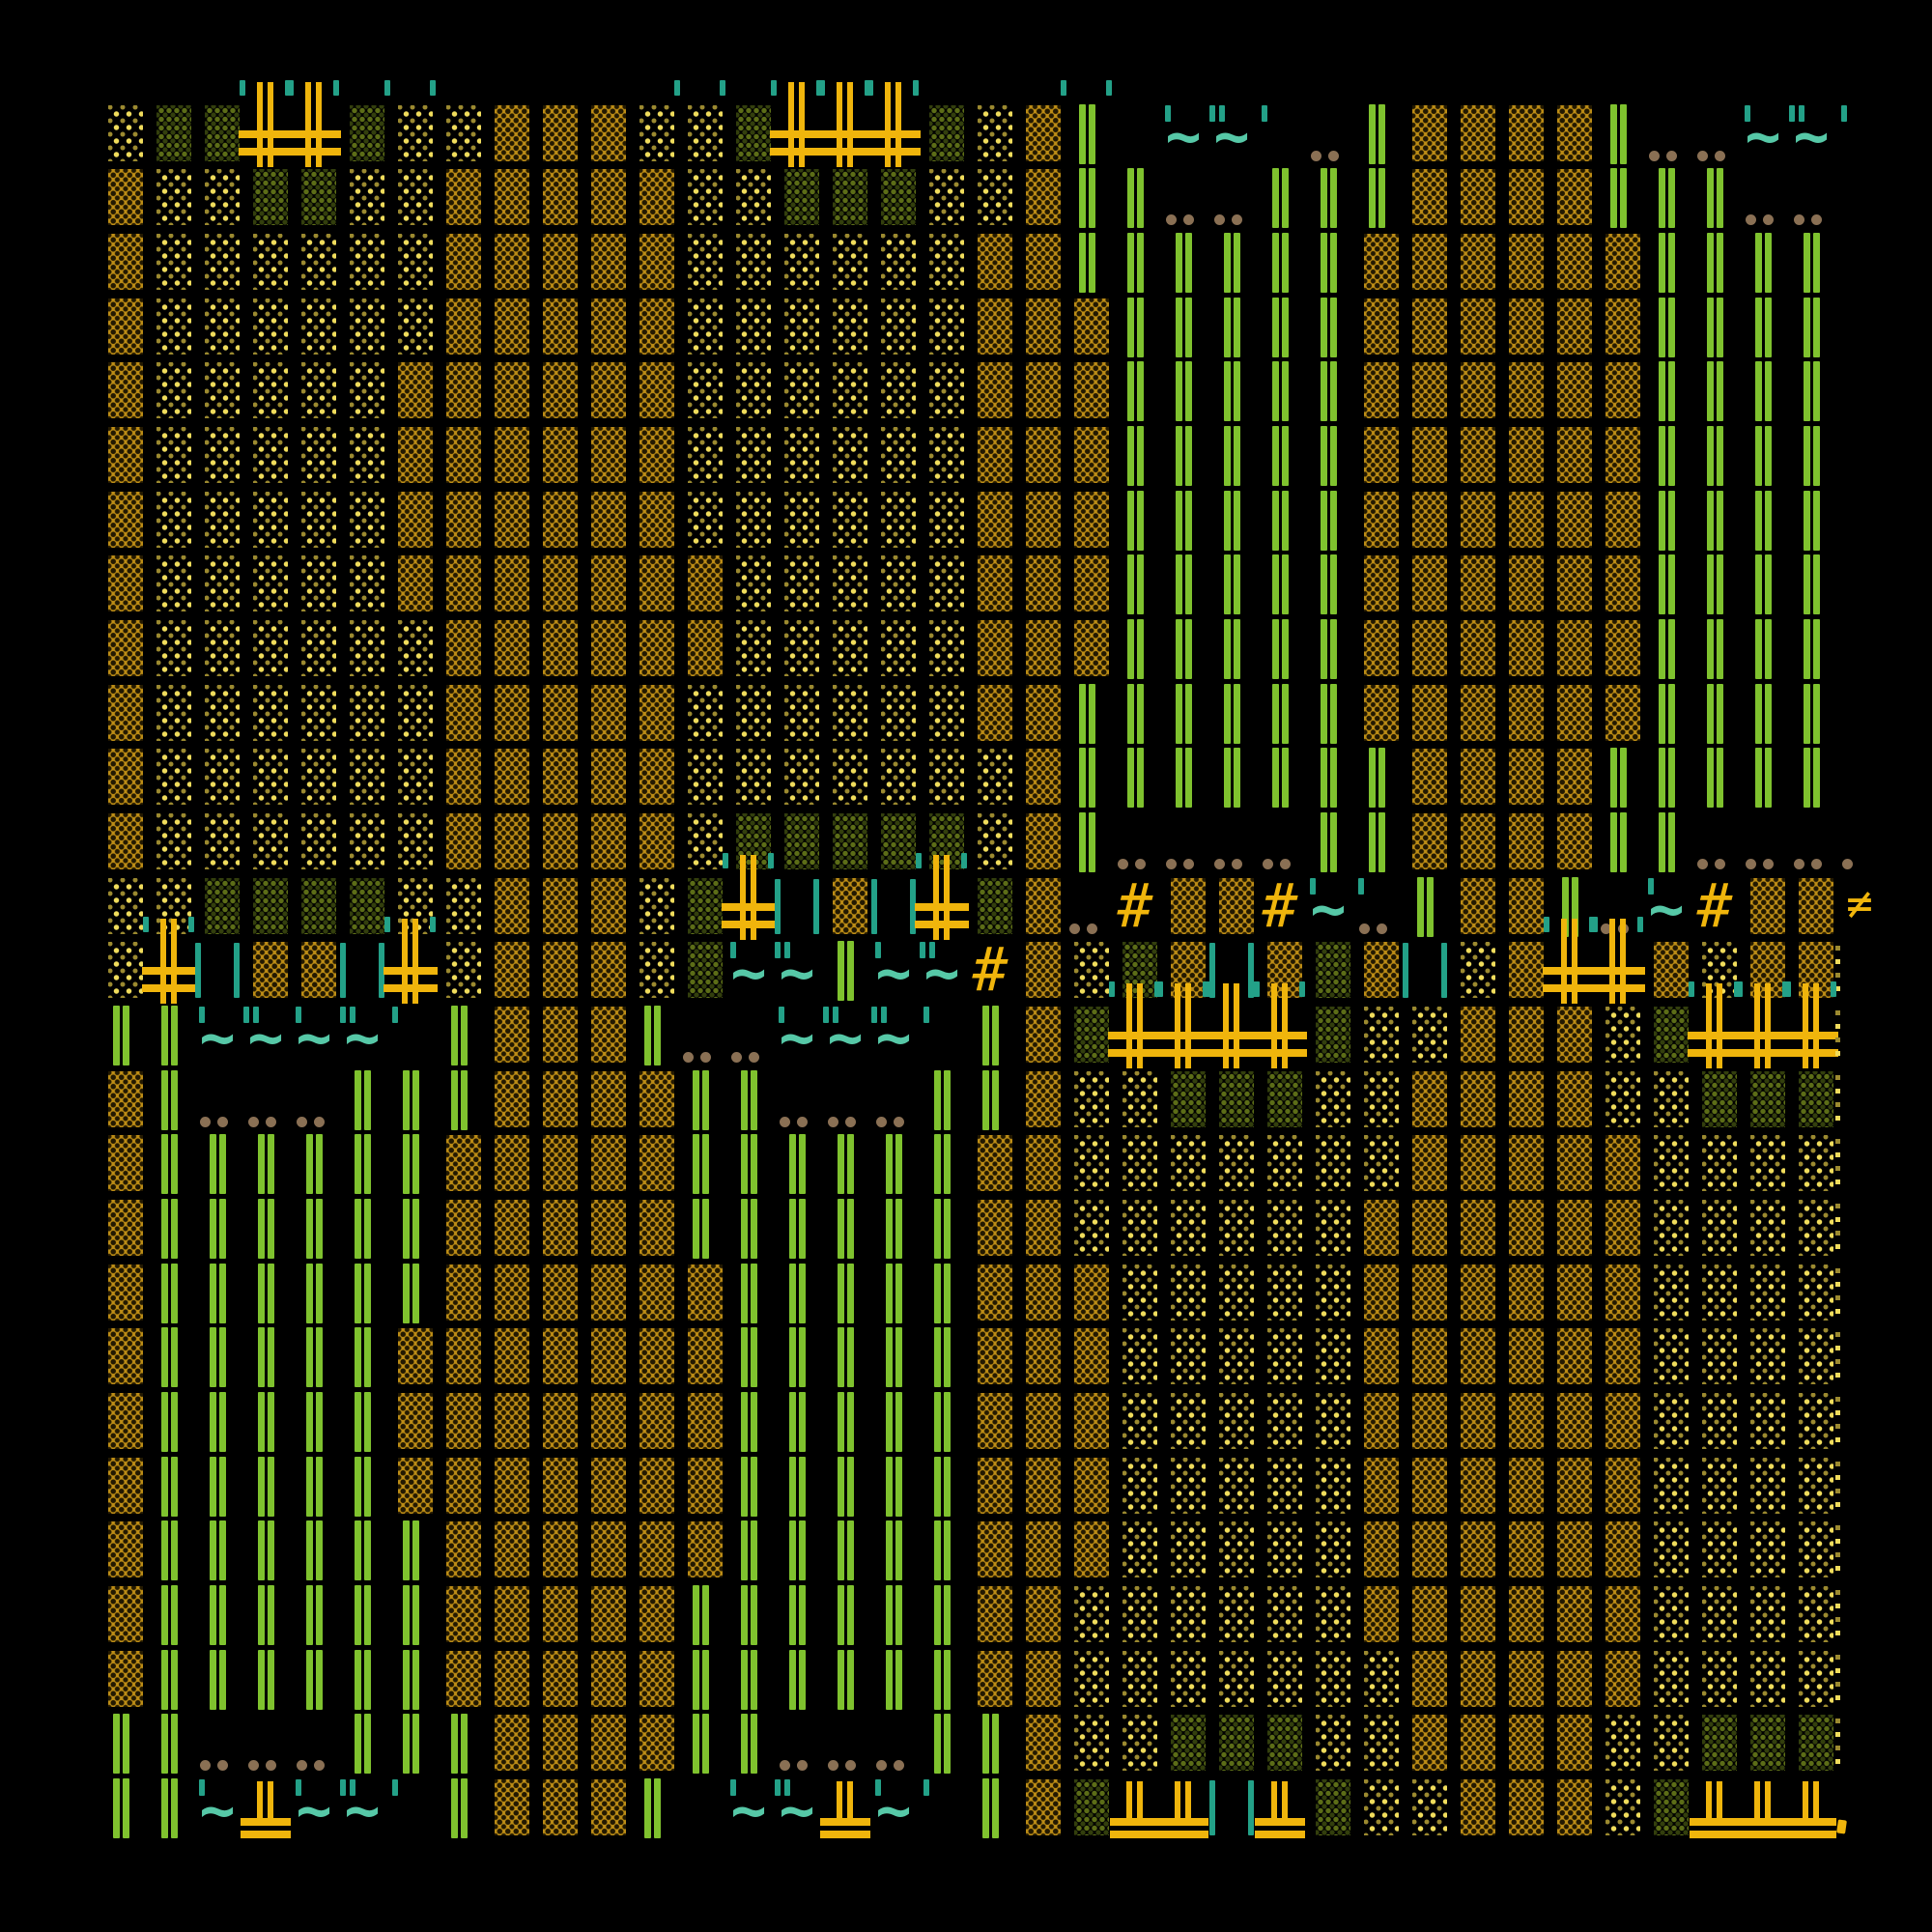 The width and height of the screenshot is (1932, 1932). Describe the element at coordinates (1859, 907) in the screenshot. I see `yellow-not-equal: ≠` at that location.